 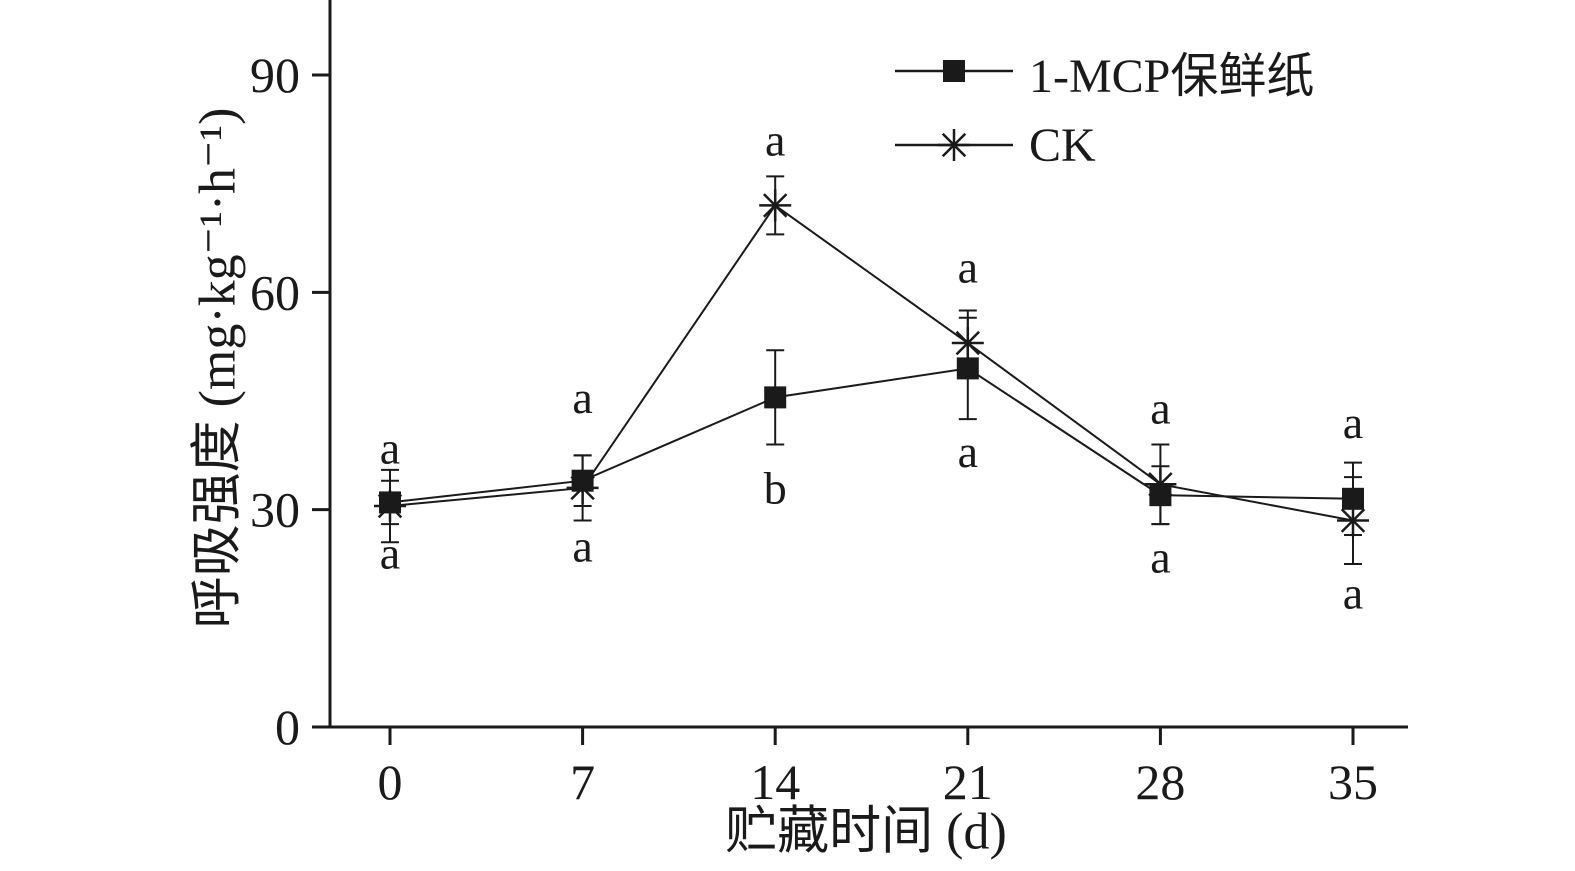 I want to click on y-tick-label: 0, so click(x=287, y=727).